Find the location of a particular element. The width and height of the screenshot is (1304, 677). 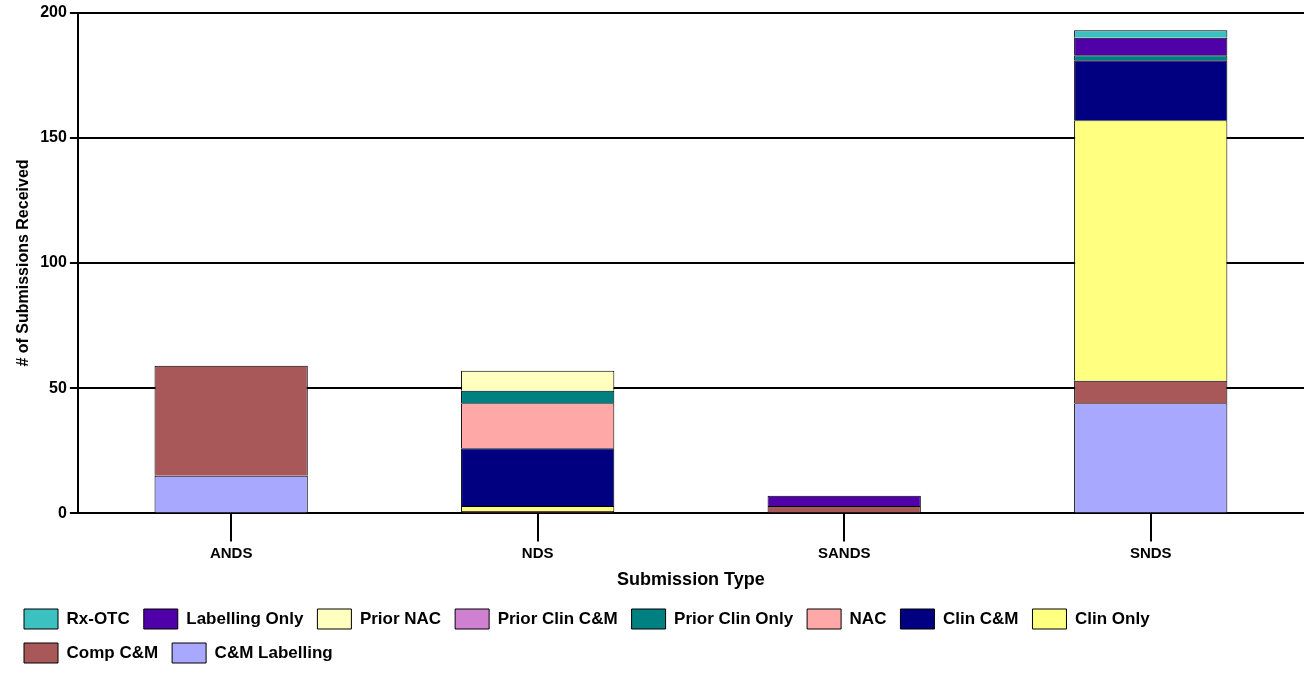

legend-label: Prior Clin C&M is located at coordinates (557, 618).